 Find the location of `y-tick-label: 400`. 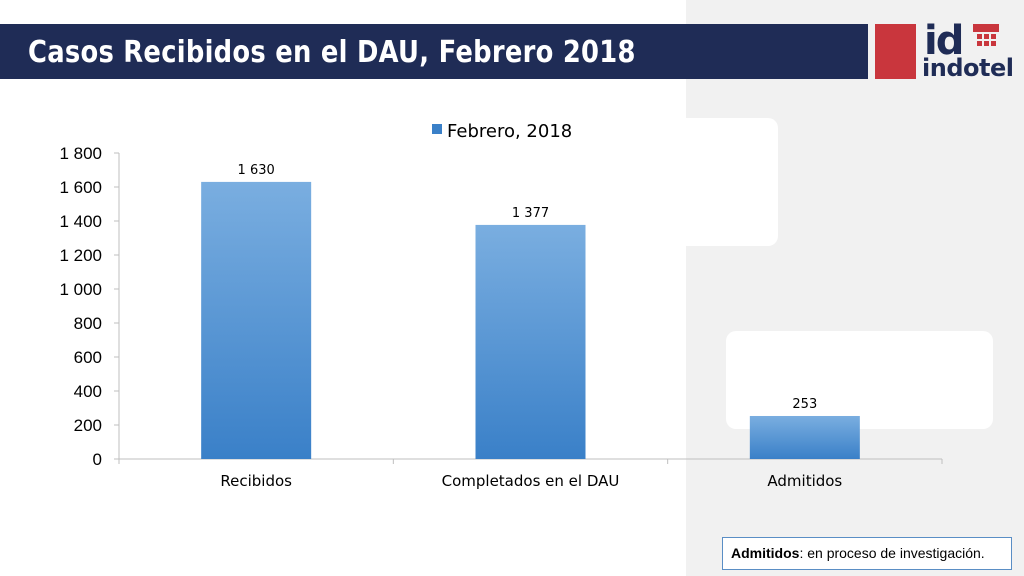

y-tick-label: 400 is located at coordinates (88, 391).